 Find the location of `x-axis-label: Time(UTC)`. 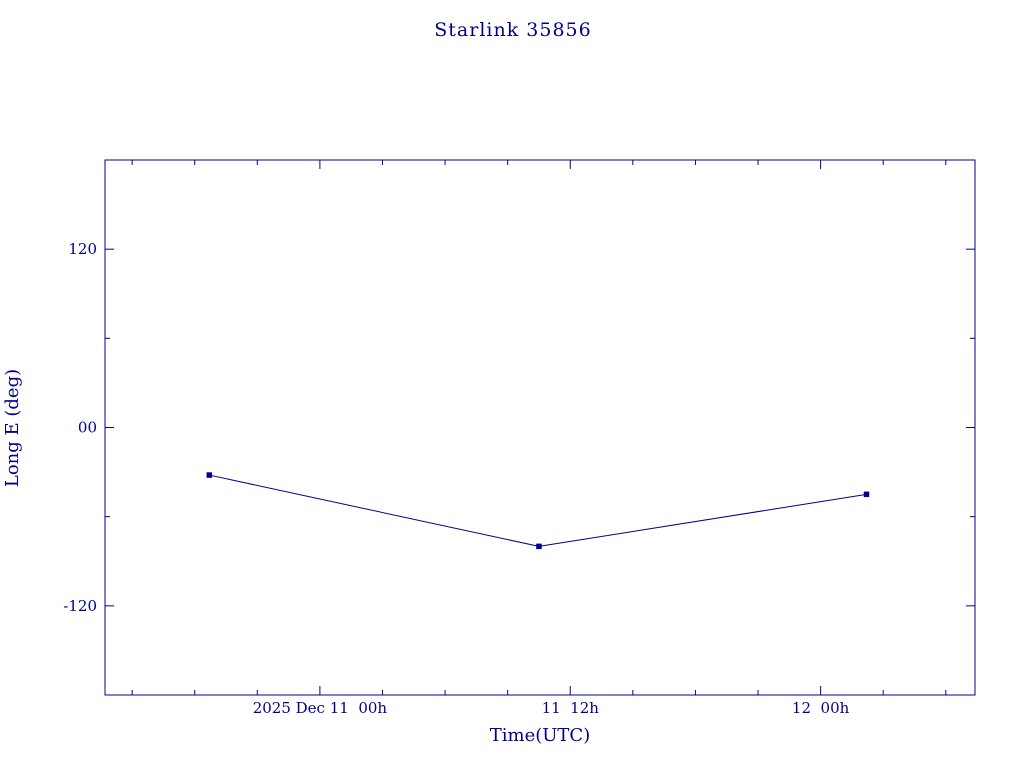

x-axis-label: Time(UTC) is located at coordinates (540, 735).